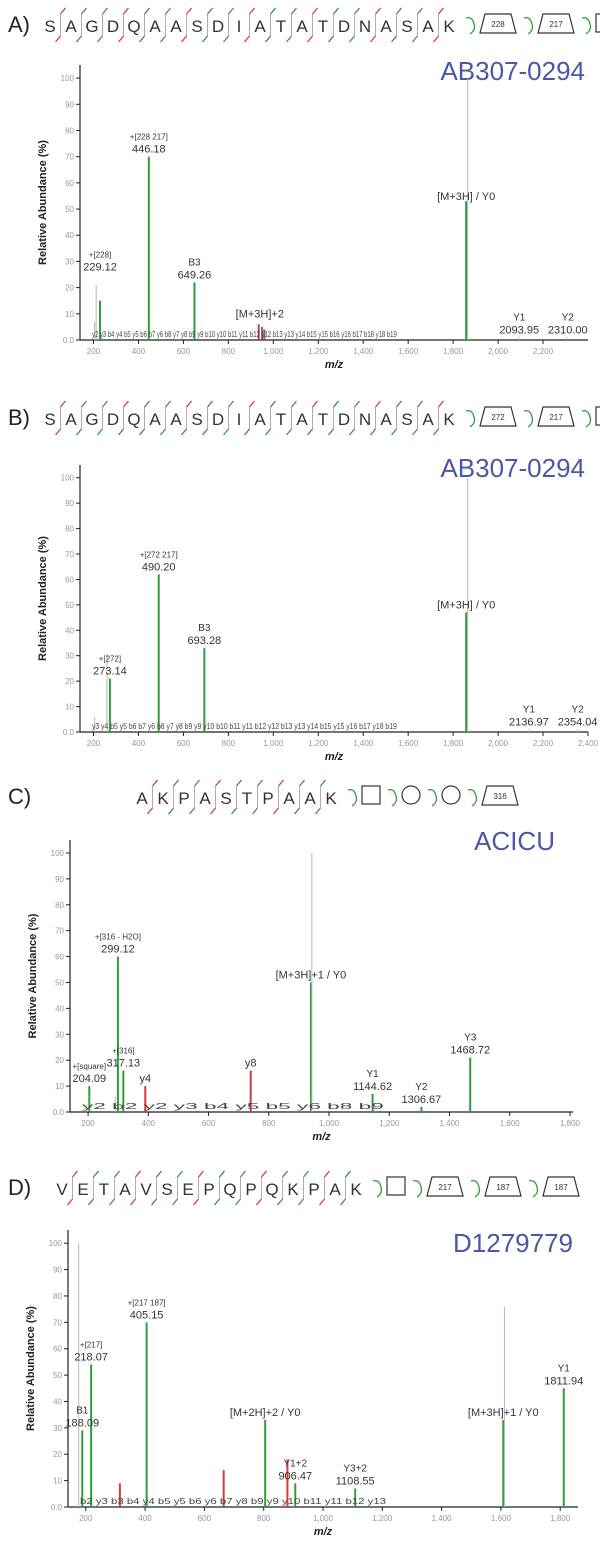  Describe the element at coordinates (146, 1189) in the screenshot. I see `sequence-residue: V` at that location.